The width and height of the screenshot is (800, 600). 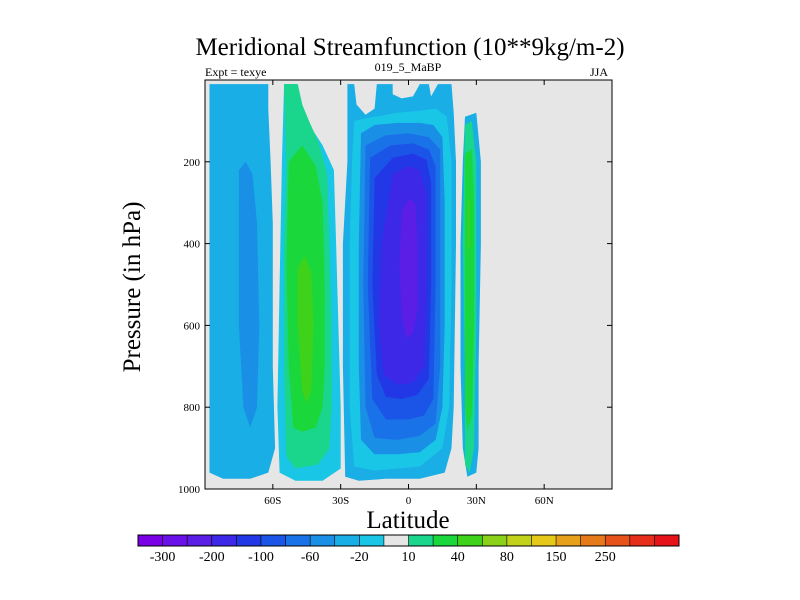 I want to click on colorbar-label: -100, so click(x=261, y=557).